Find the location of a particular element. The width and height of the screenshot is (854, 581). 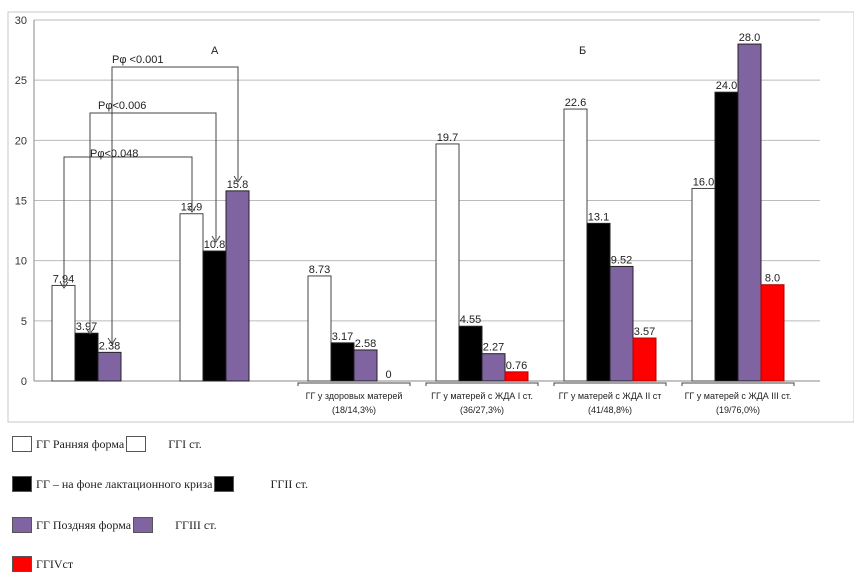

y-tick-label: 0 is located at coordinates (24, 382).